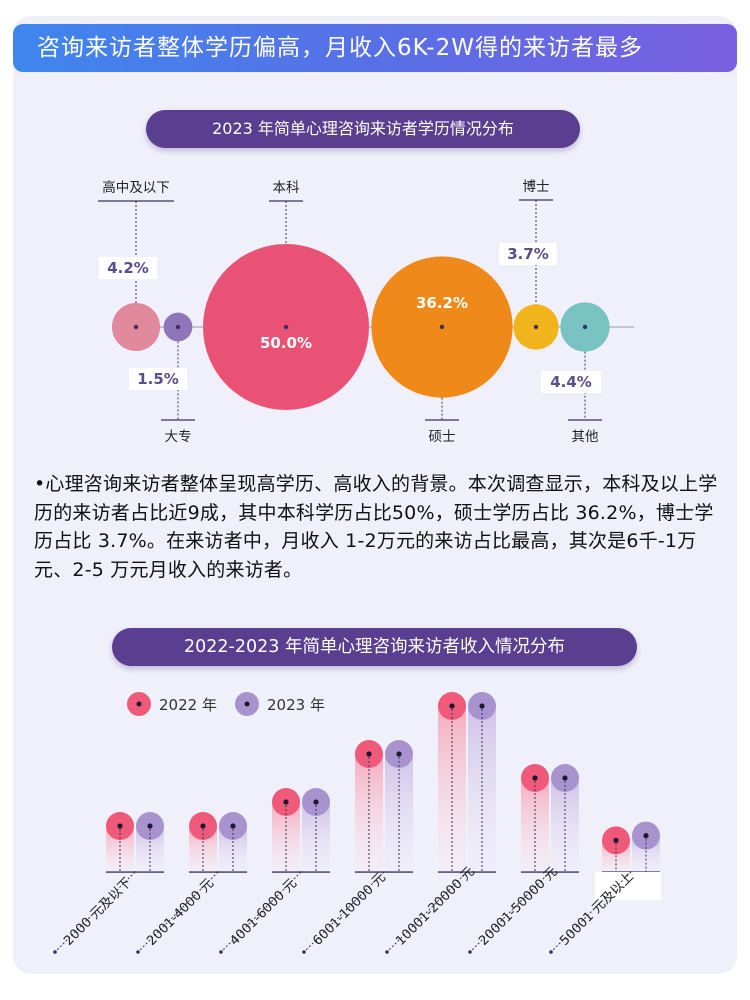 The image size is (750, 1000). What do you see at coordinates (442, 437) in the screenshot?
I see `bubble-category-label: 硕士` at bounding box center [442, 437].